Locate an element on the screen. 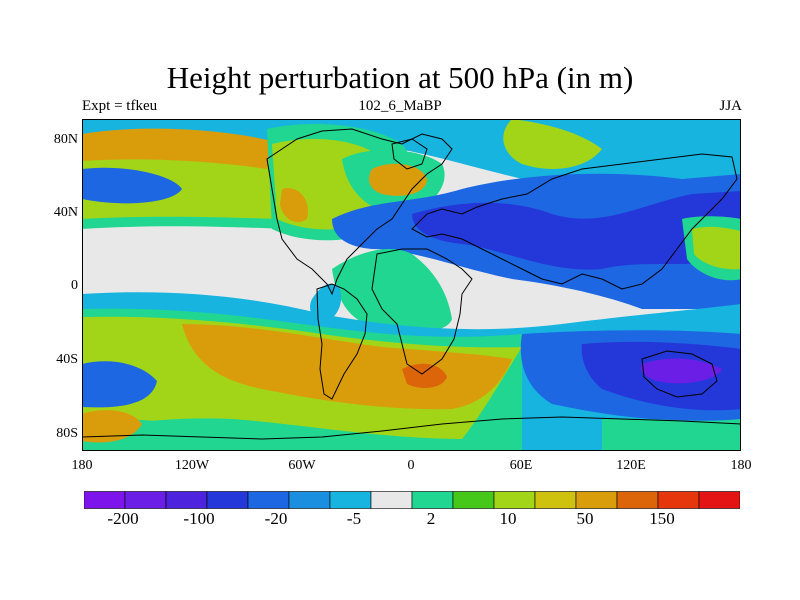  east-asia-yellow is located at coordinates (716, 248).